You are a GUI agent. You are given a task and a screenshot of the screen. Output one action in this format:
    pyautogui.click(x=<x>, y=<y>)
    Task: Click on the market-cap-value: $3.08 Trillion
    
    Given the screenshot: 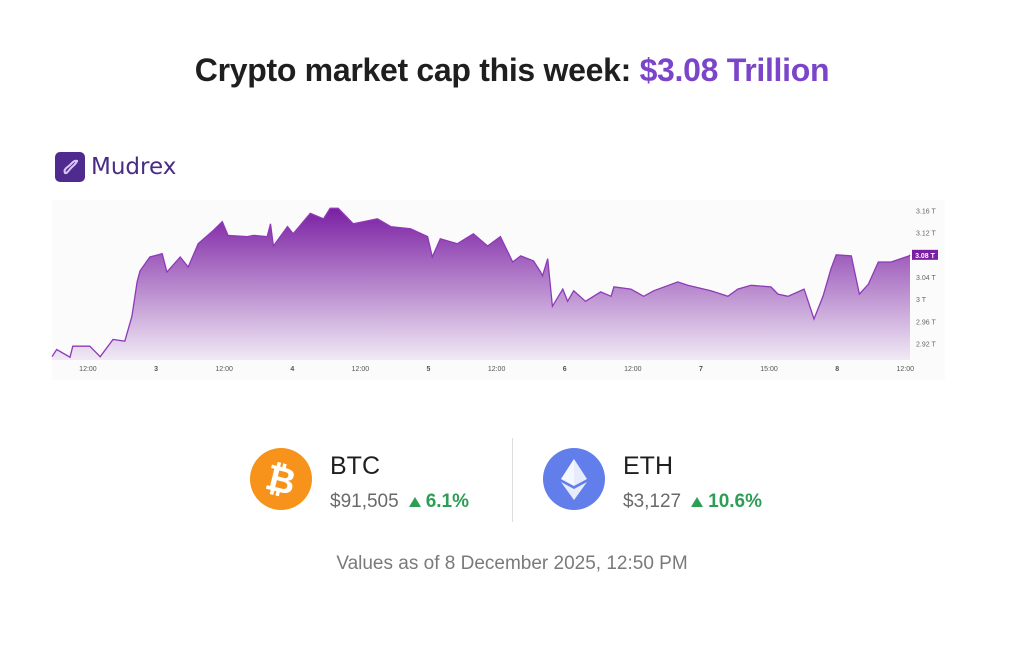 What is the action you would take?
    pyautogui.click(x=734, y=70)
    